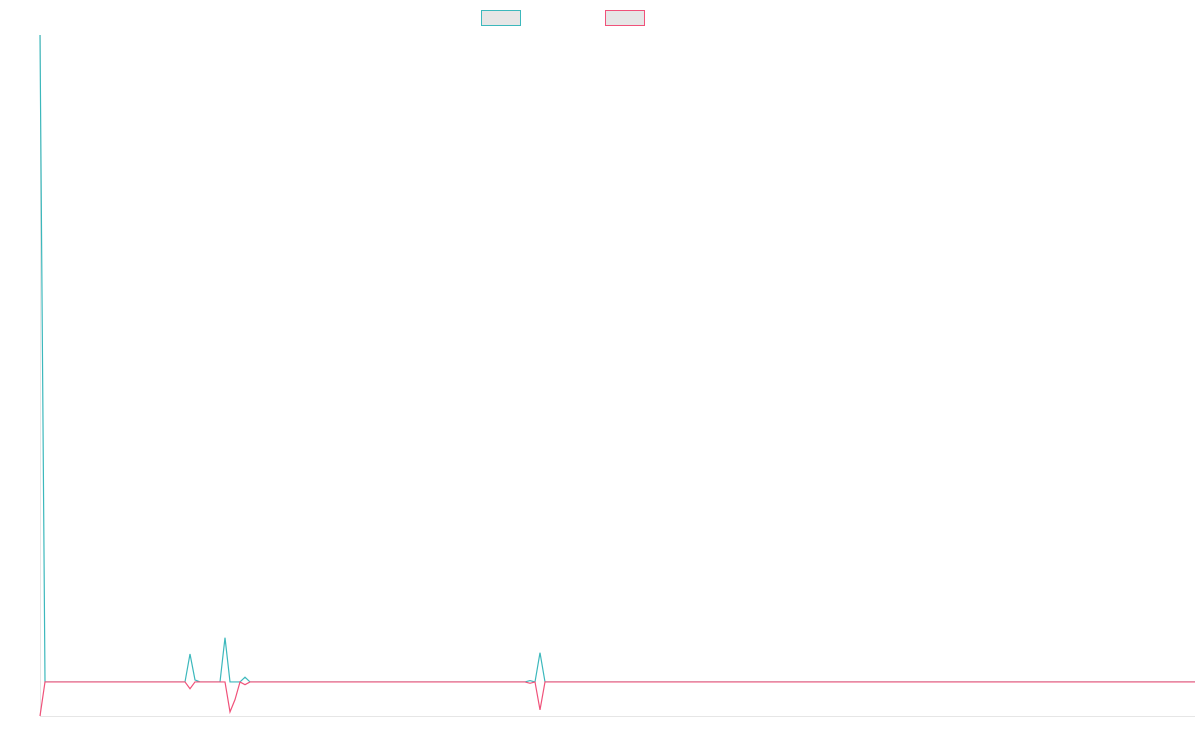 The width and height of the screenshot is (1200, 750). What do you see at coordinates (617, 699) in the screenshot?
I see `line-series` at bounding box center [617, 699].